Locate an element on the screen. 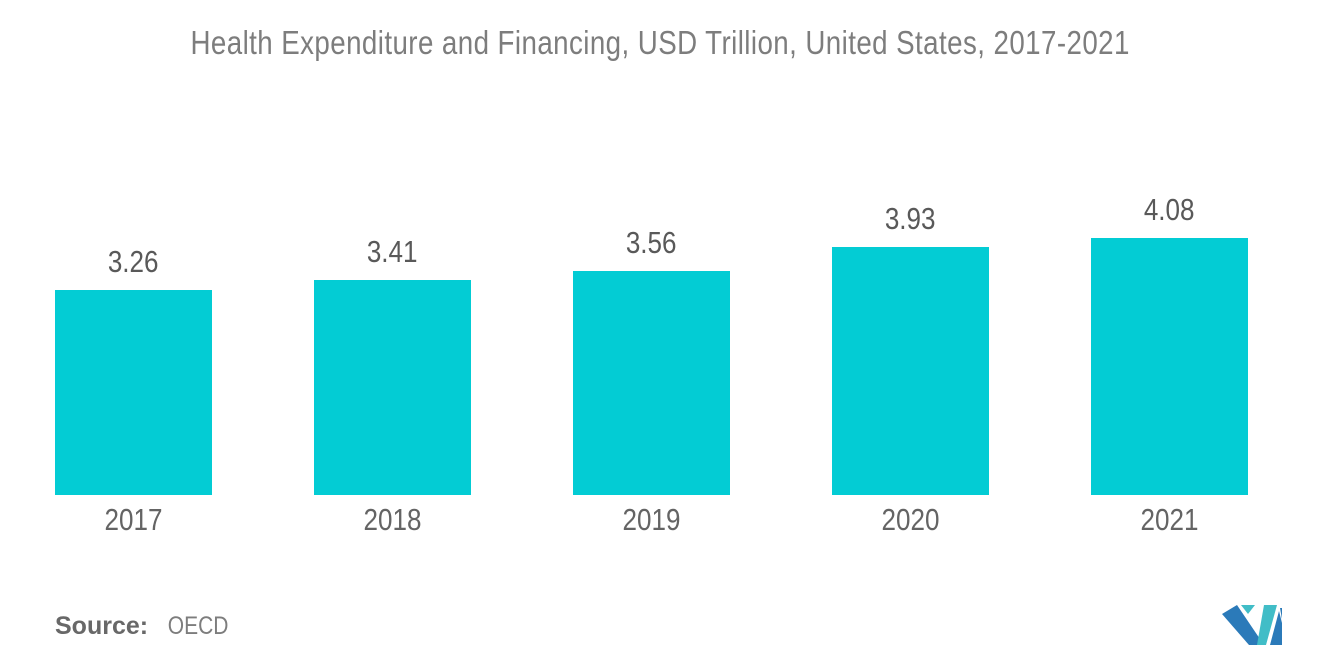  x-axis-label-2021: 2021 is located at coordinates (1169, 520).